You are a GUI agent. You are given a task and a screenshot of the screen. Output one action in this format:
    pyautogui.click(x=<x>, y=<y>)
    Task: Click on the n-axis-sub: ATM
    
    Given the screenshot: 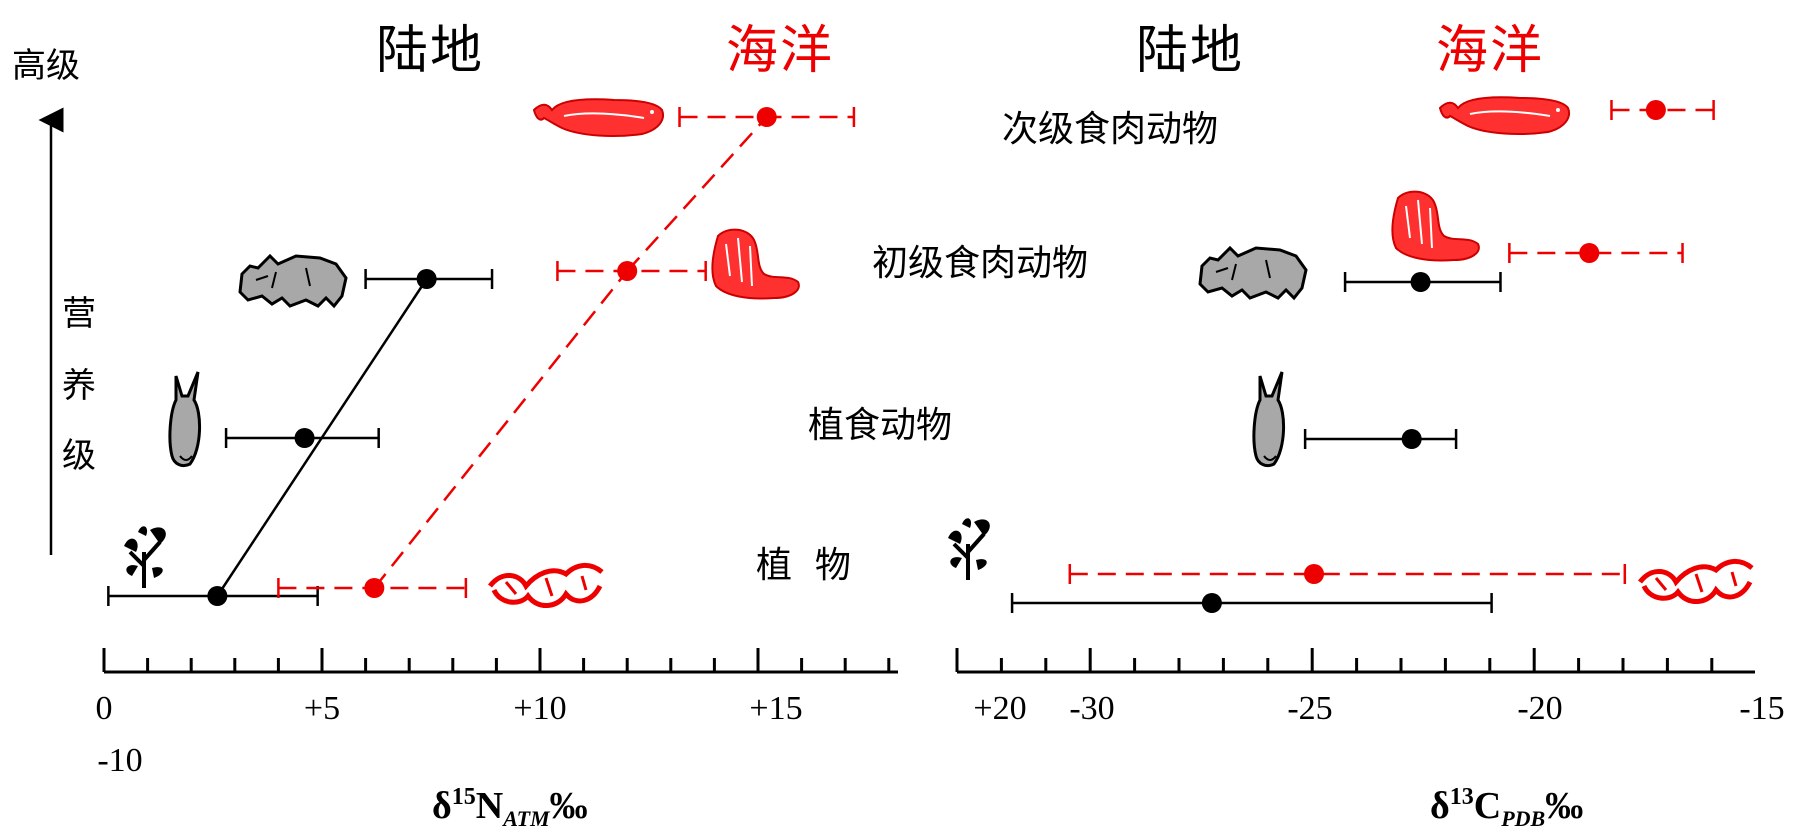 What is the action you would take?
    pyautogui.click(x=526, y=818)
    